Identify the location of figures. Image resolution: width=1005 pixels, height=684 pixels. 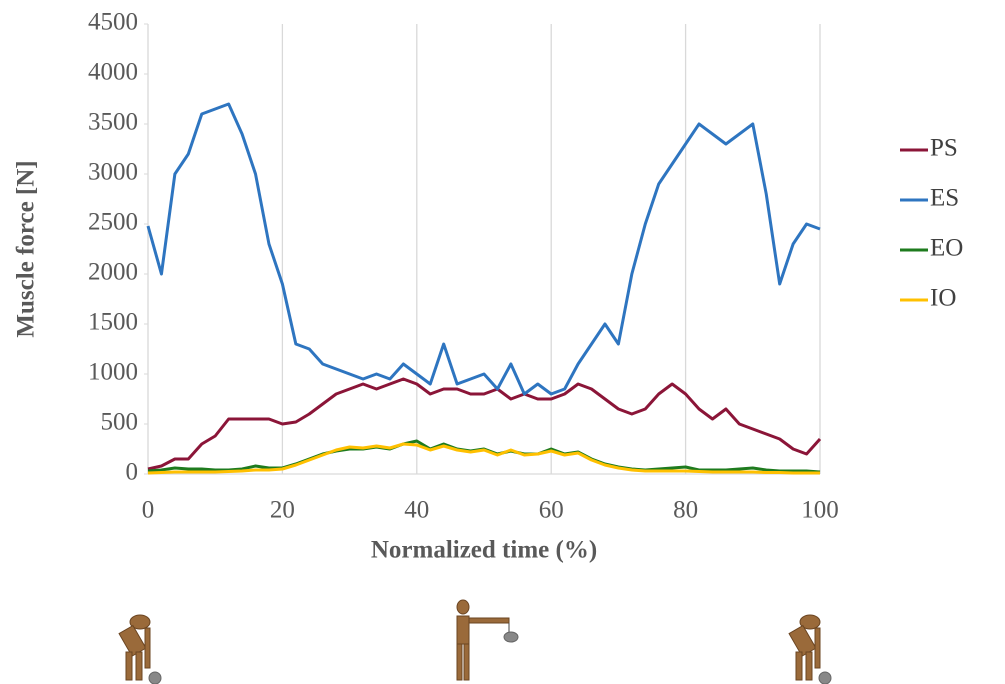
(475, 641).